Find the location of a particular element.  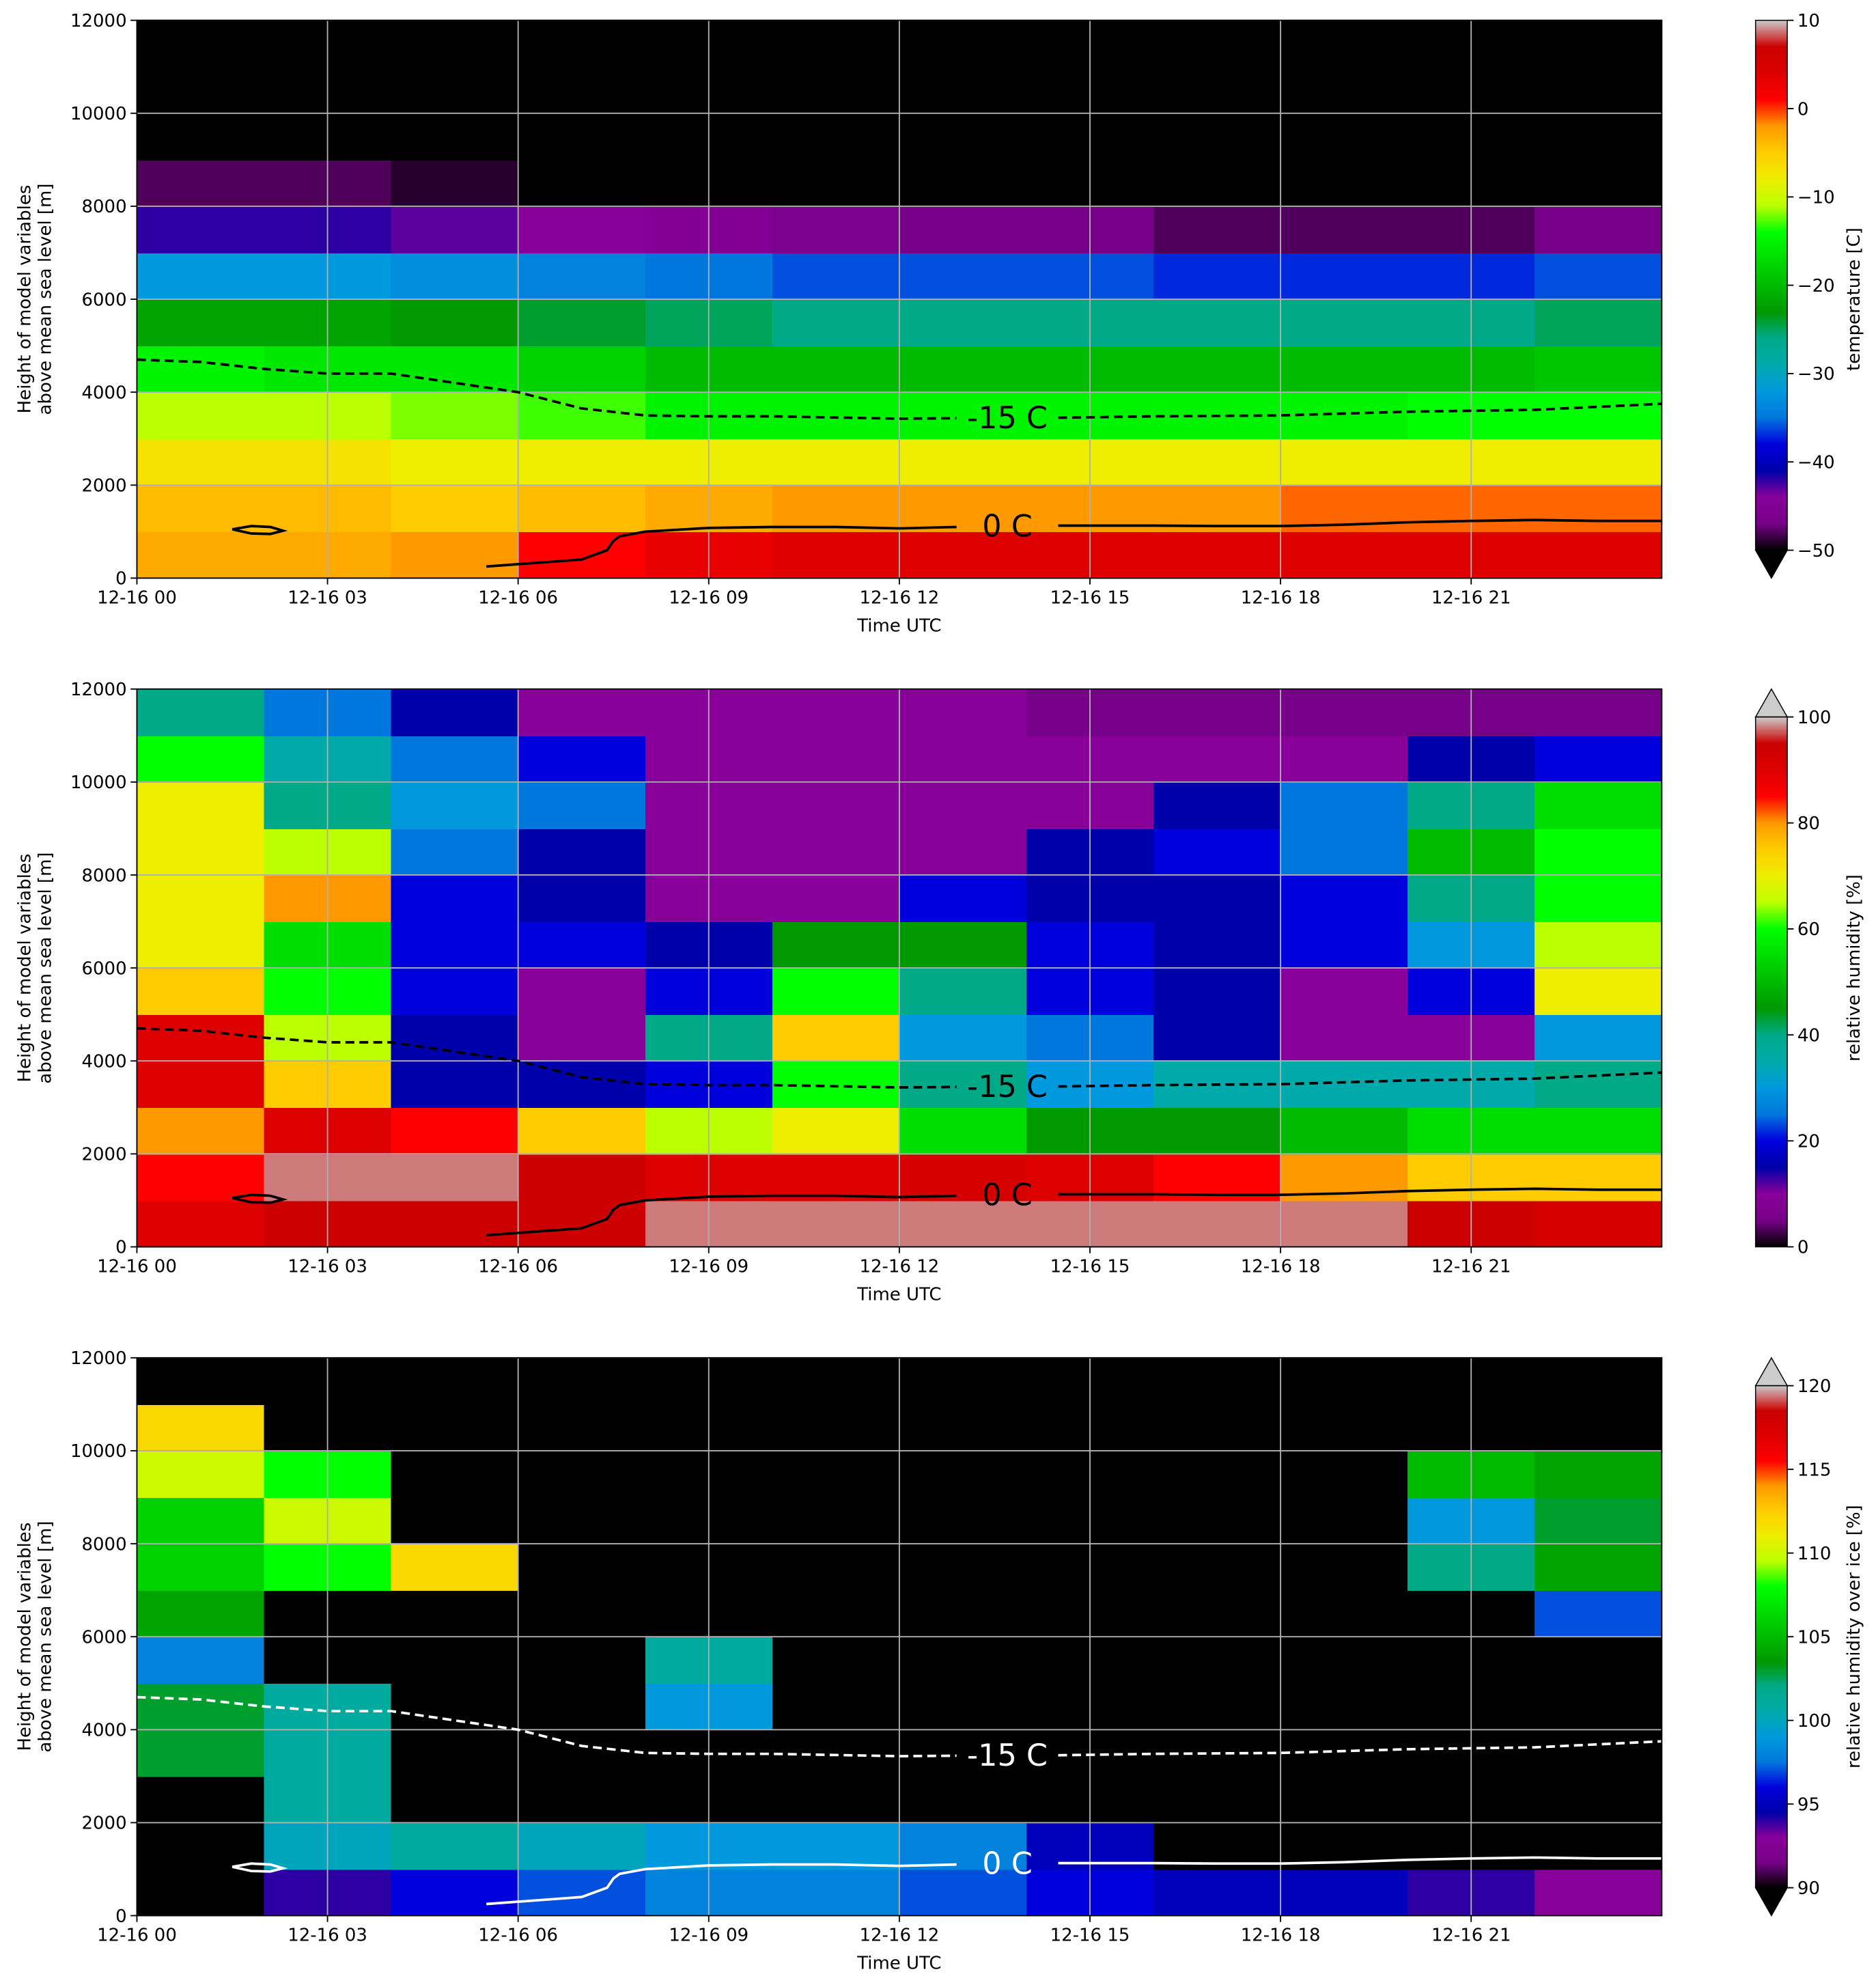

y-tick-label: 12000 is located at coordinates (99, 690).